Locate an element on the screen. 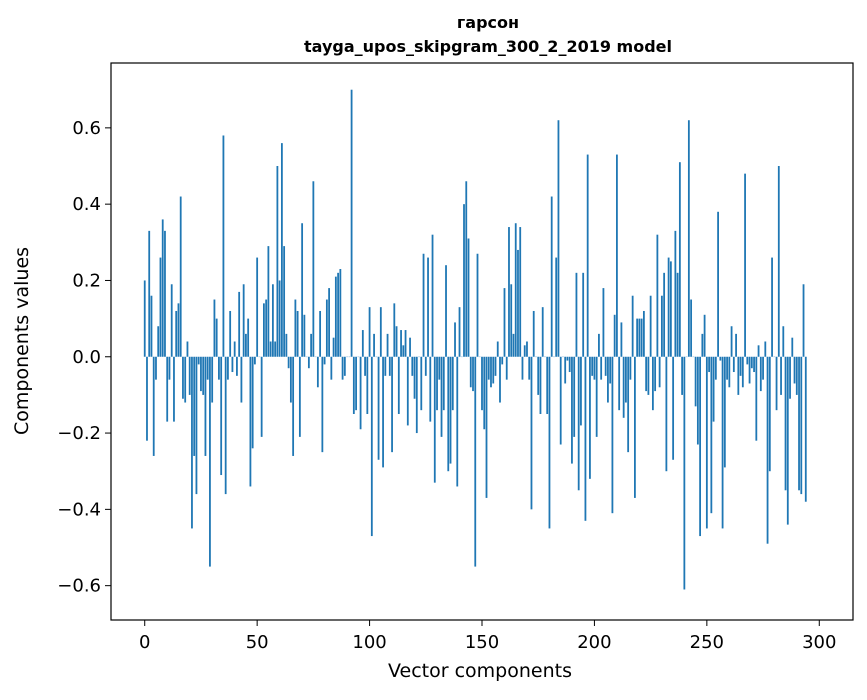  x-tick-label: 200 is located at coordinates (594, 642).